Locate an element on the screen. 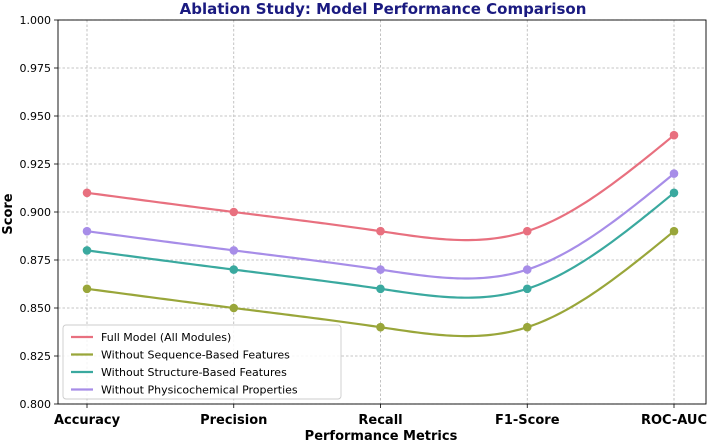 The height and width of the screenshot is (443, 709). y-tick-label: 1.000 is located at coordinates (36, 20).